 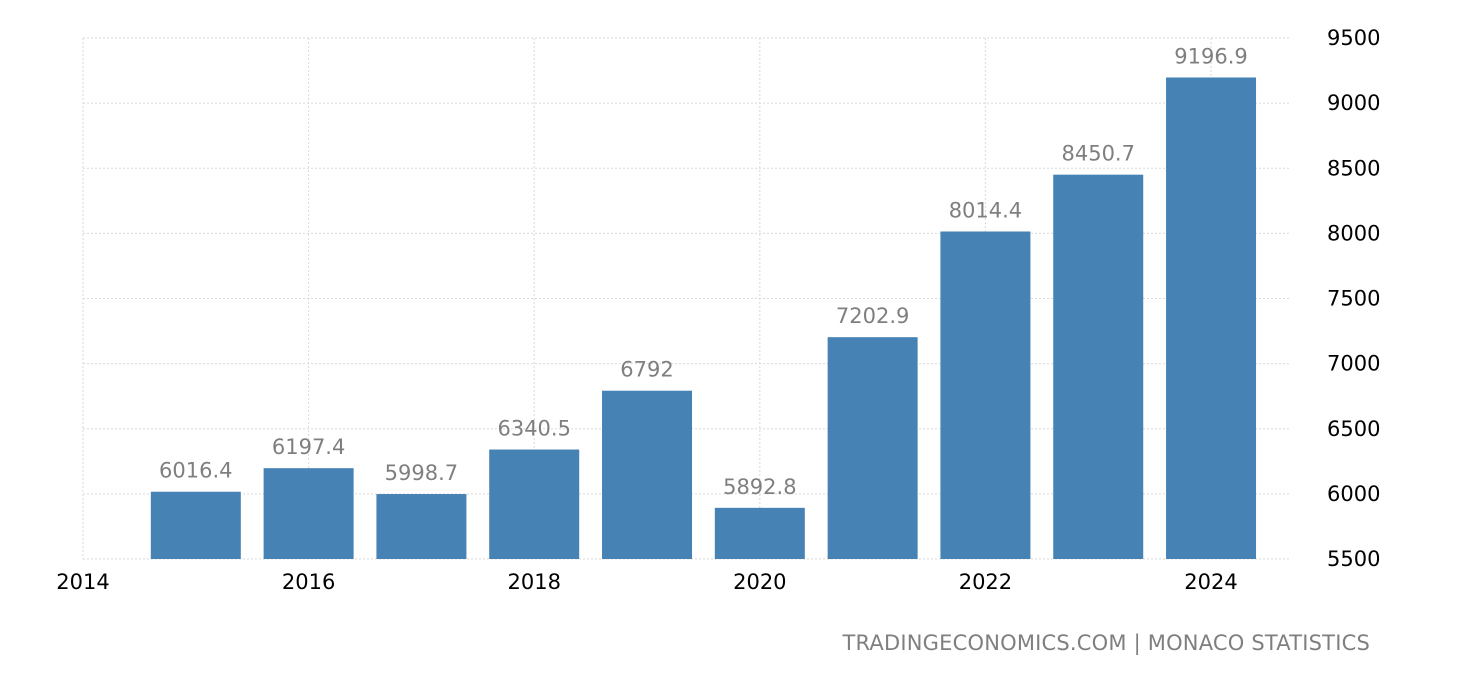 I want to click on bar-2018, so click(x=534, y=504).